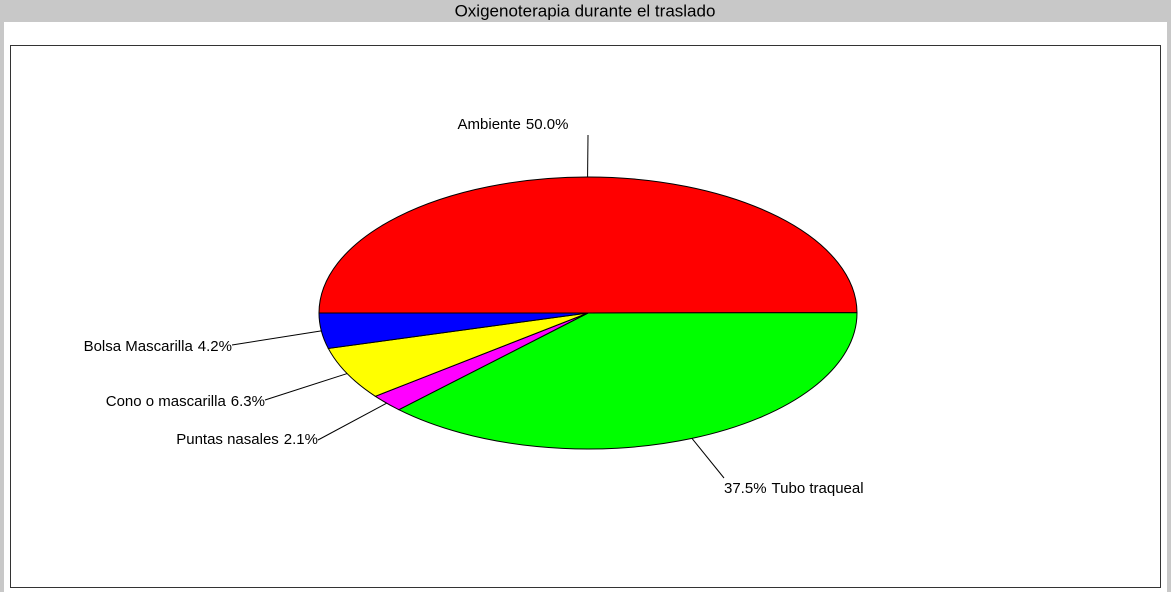 The width and height of the screenshot is (1171, 592). I want to click on label-first: Bolsa Mascarilla, so click(139, 346).